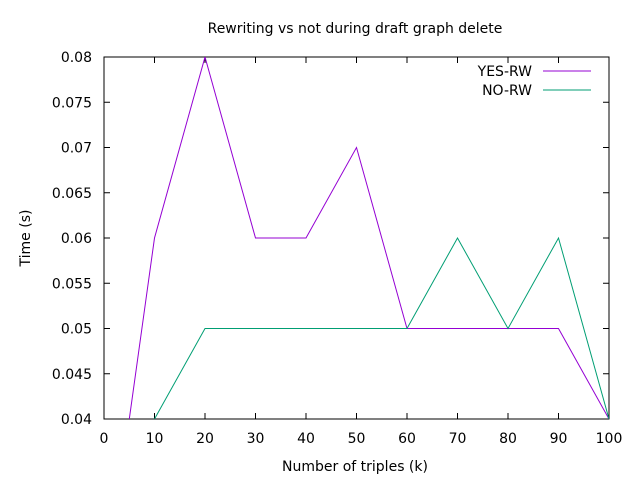 This screenshot has height=480, width=640. I want to click on legend-label-no-rw: NO-RW, so click(507, 91).